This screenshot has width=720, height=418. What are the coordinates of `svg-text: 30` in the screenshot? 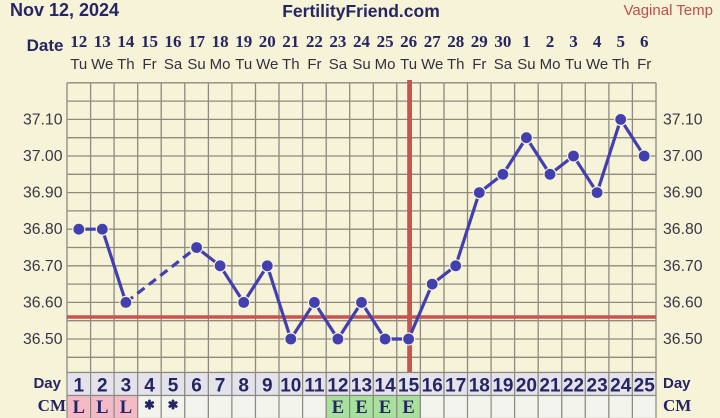 It's located at (502, 41).